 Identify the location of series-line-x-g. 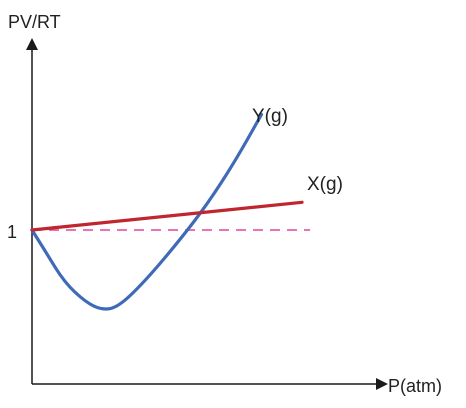
(167, 216).